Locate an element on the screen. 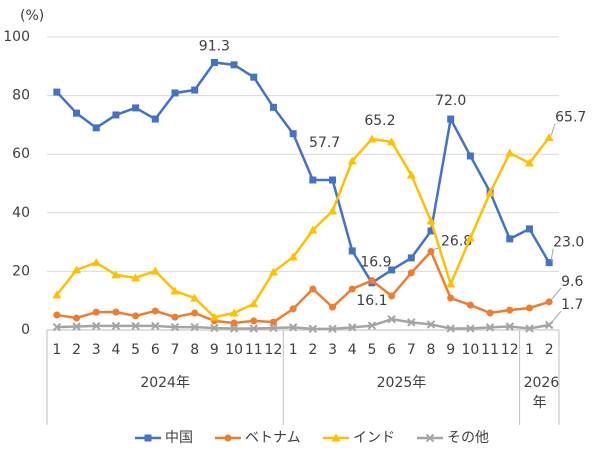  legend-label: 中国 is located at coordinates (179, 438).